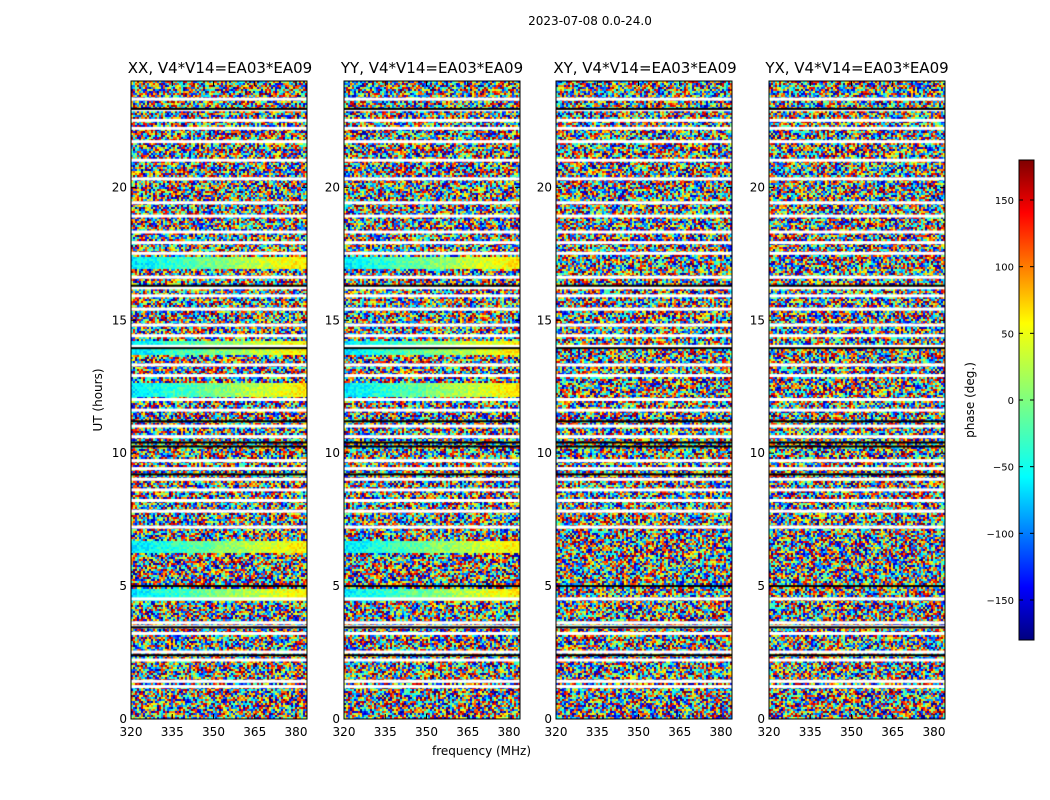  I want to click on y-axis-label: UT (hours), so click(98, 400).